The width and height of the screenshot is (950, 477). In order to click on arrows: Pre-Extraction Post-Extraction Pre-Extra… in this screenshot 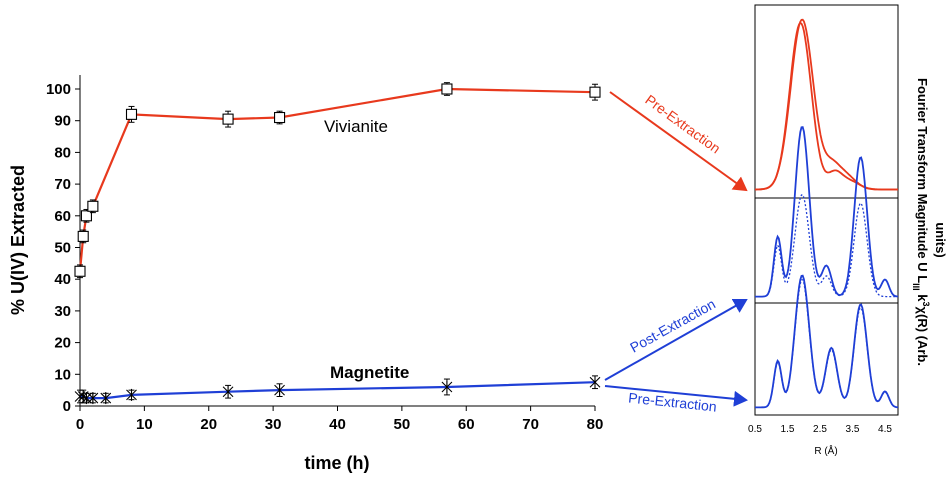, I will do `click(676, 253)`.